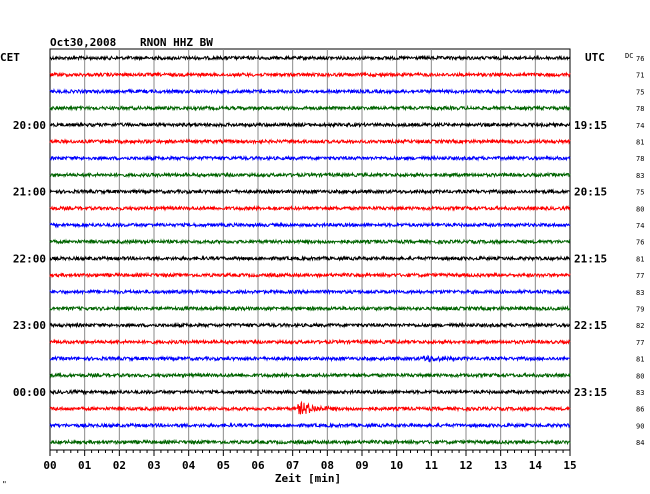 The width and height of the screenshot is (650, 494). What do you see at coordinates (465, 465) in the screenshot?
I see `x-tick-label: 12` at bounding box center [465, 465].